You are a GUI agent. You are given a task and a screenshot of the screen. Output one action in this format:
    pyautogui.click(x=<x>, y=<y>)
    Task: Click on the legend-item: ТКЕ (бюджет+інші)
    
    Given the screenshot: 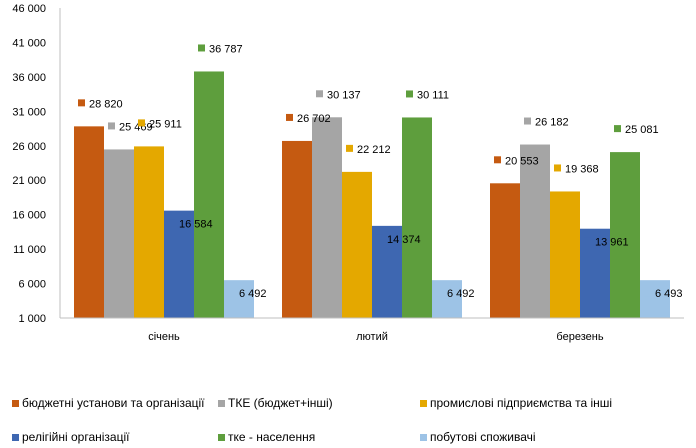 What is the action you would take?
    pyautogui.click(x=275, y=403)
    